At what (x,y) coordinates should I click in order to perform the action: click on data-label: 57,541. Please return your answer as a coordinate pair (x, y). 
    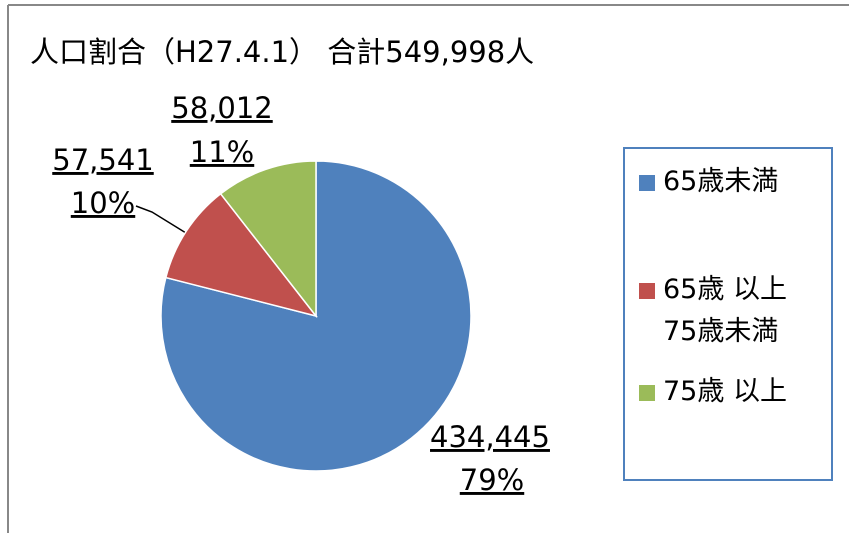
    Looking at the image, I should click on (102, 160).